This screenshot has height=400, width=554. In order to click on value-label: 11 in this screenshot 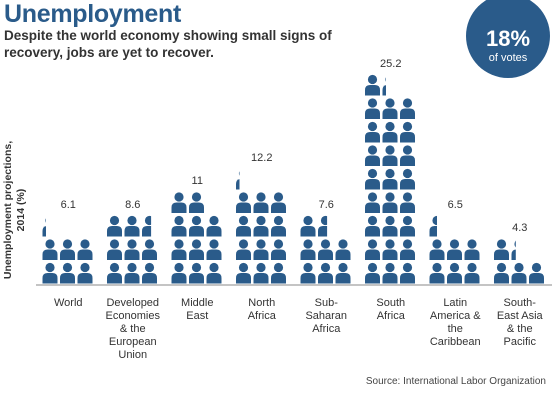, I will do `click(197, 181)`.